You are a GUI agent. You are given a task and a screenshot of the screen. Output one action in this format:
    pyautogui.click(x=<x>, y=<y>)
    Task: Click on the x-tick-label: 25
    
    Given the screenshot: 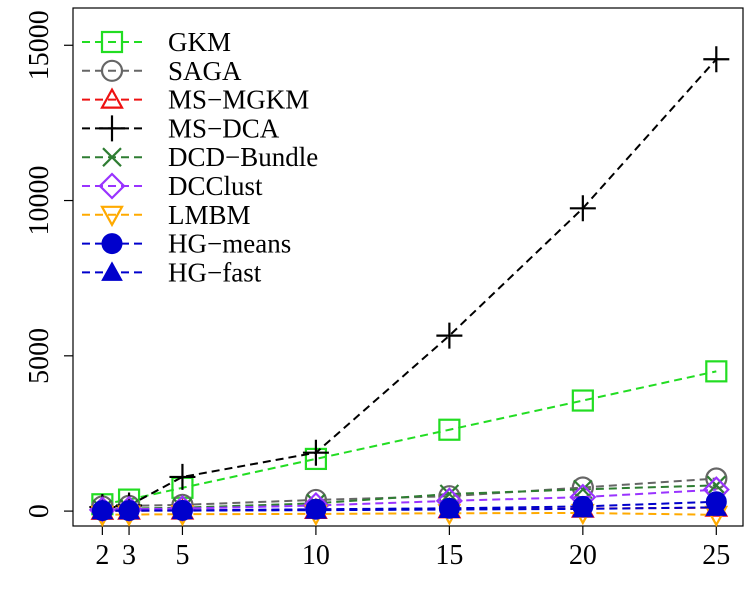 What is the action you would take?
    pyautogui.click(x=716, y=555)
    